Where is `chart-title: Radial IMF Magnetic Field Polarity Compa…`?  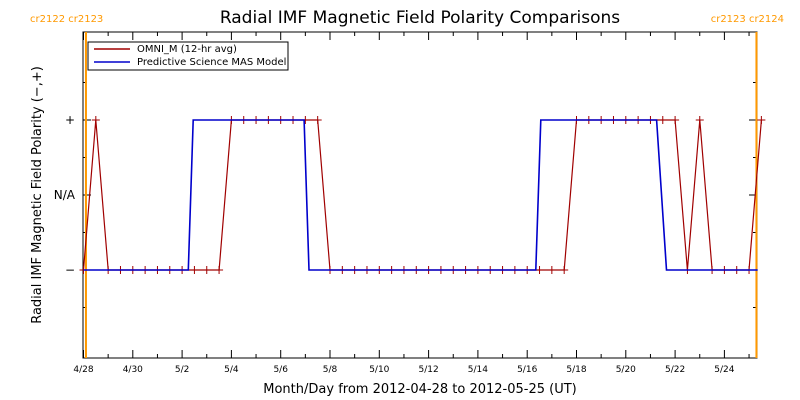
chart-title: Radial IMF Magnetic Field Polarity Compa… is located at coordinates (420, 18).